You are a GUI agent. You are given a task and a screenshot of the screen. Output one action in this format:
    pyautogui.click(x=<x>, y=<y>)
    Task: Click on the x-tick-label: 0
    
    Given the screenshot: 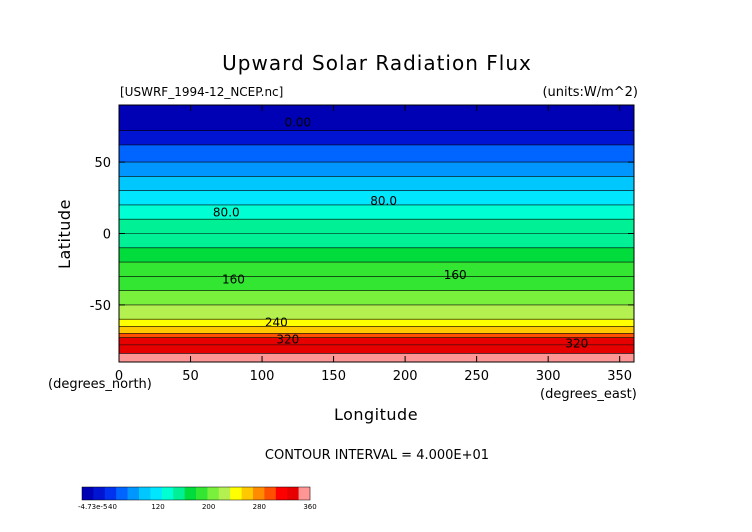 What is the action you would take?
    pyautogui.click(x=119, y=376)
    